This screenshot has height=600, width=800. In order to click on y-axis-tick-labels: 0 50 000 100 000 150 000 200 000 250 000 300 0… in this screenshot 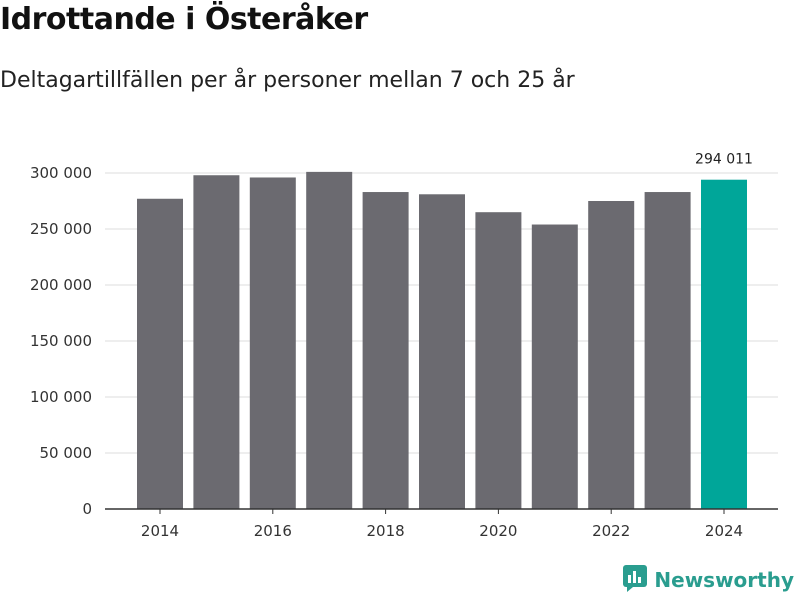, I will do `click(61, 341)`.